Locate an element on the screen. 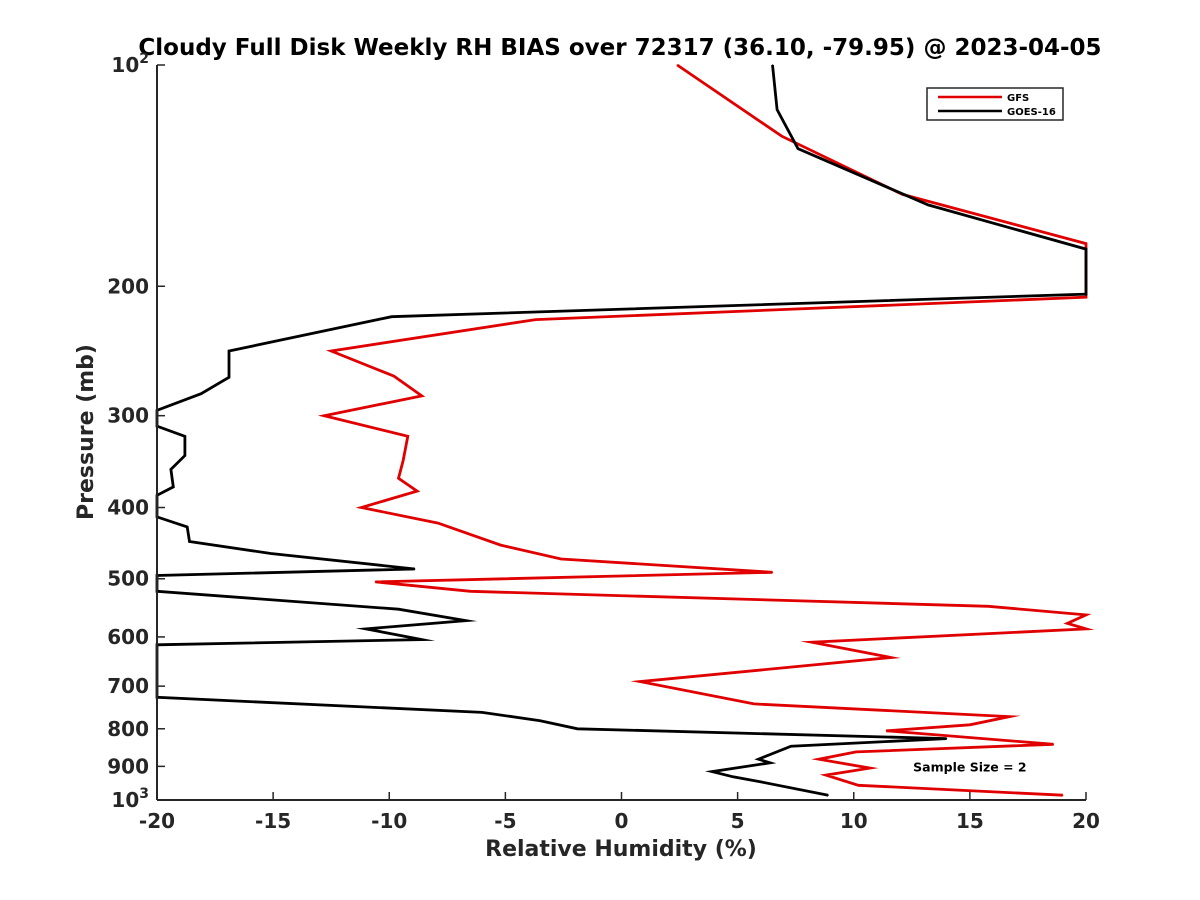 Image resolution: width=1200 pixels, height=900 pixels. sample-size-annotation: Sample Size = 2 is located at coordinates (969, 766).